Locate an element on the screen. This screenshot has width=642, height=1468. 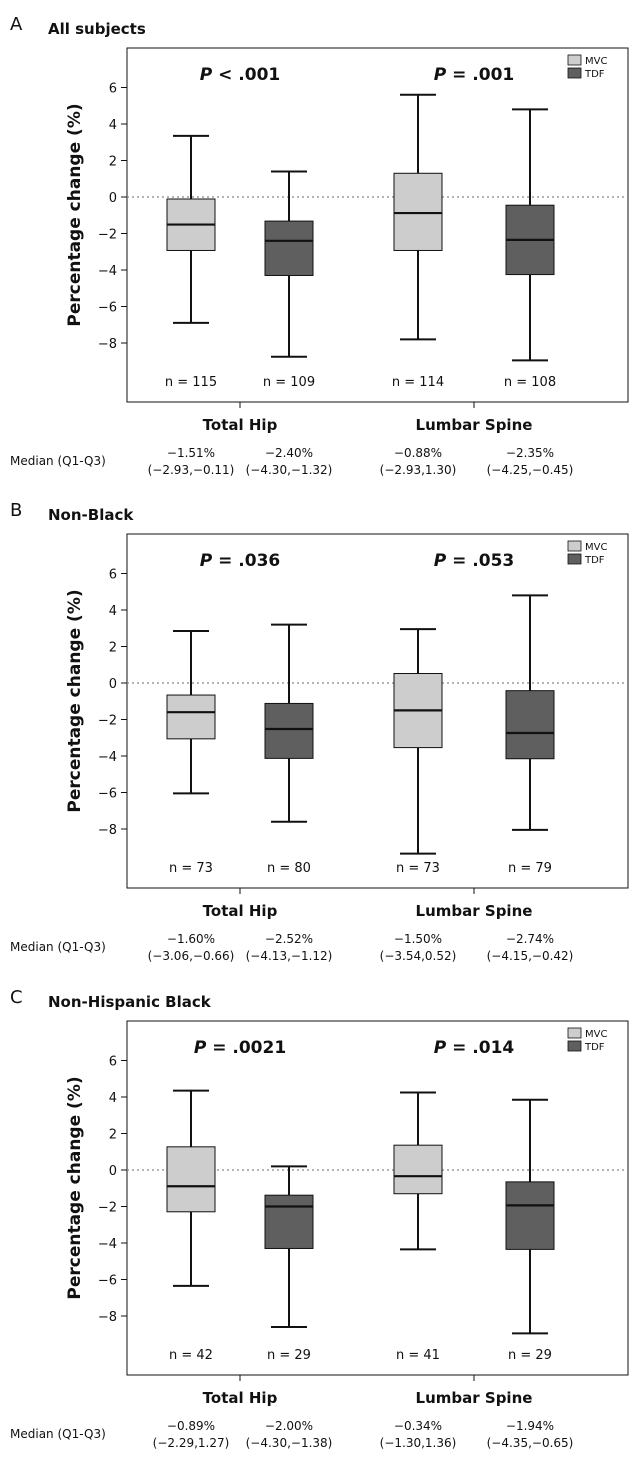
median-value-label: −2.35% is located at coordinates (530, 453).